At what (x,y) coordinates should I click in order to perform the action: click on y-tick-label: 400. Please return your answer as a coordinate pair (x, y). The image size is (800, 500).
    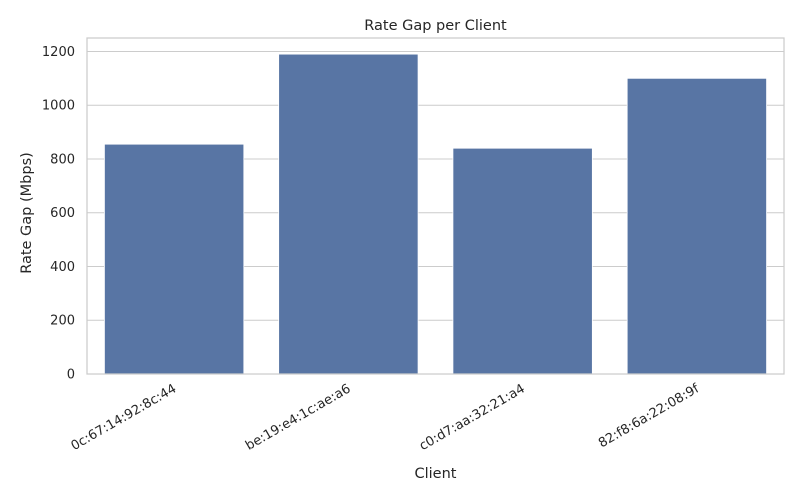
    Looking at the image, I should click on (62, 267).